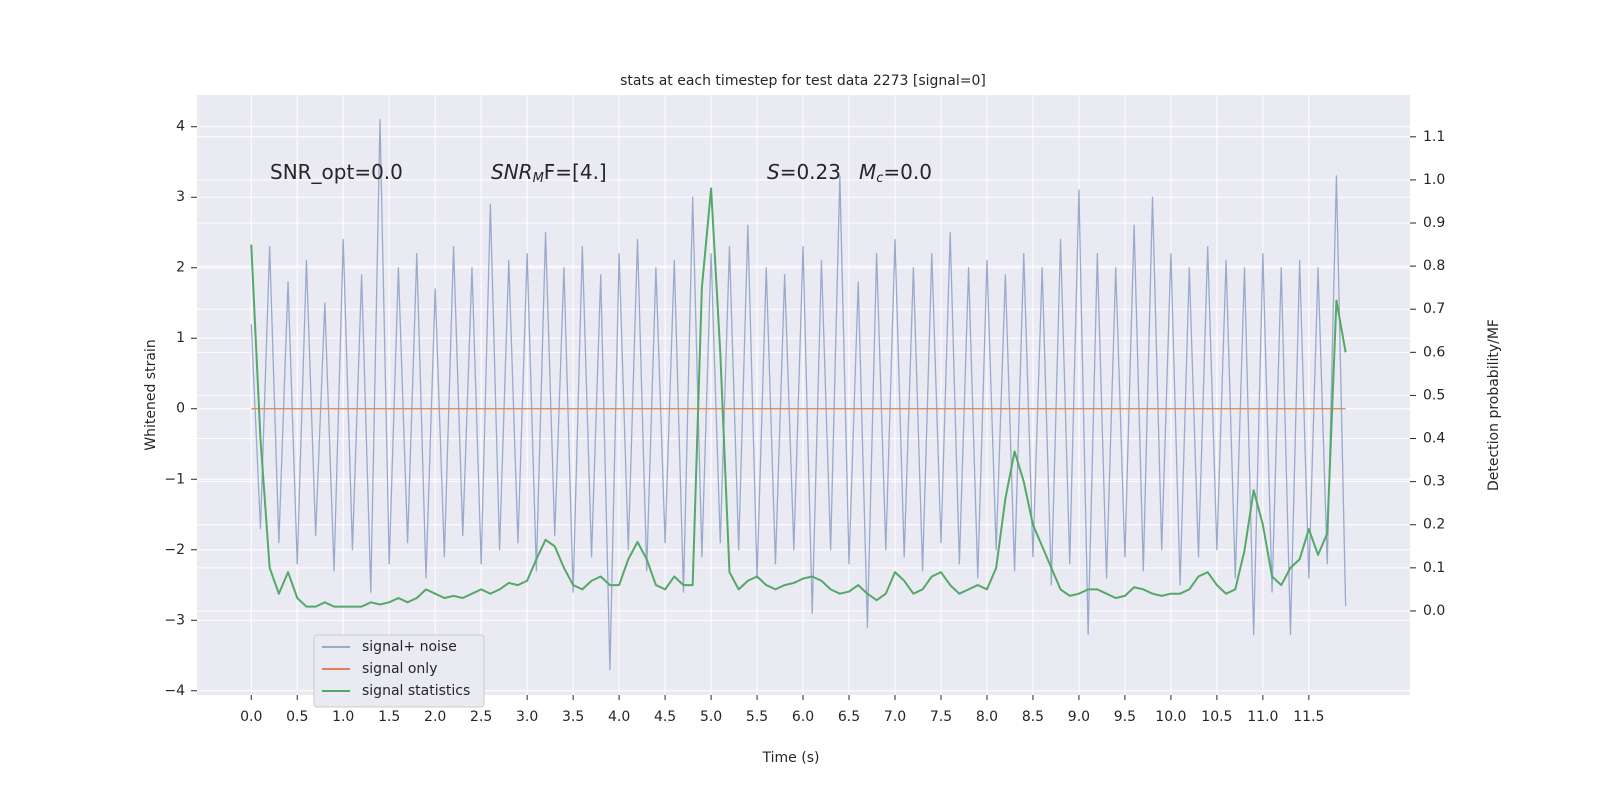  I want to click on x-tick-label: 6.0, so click(803, 717).